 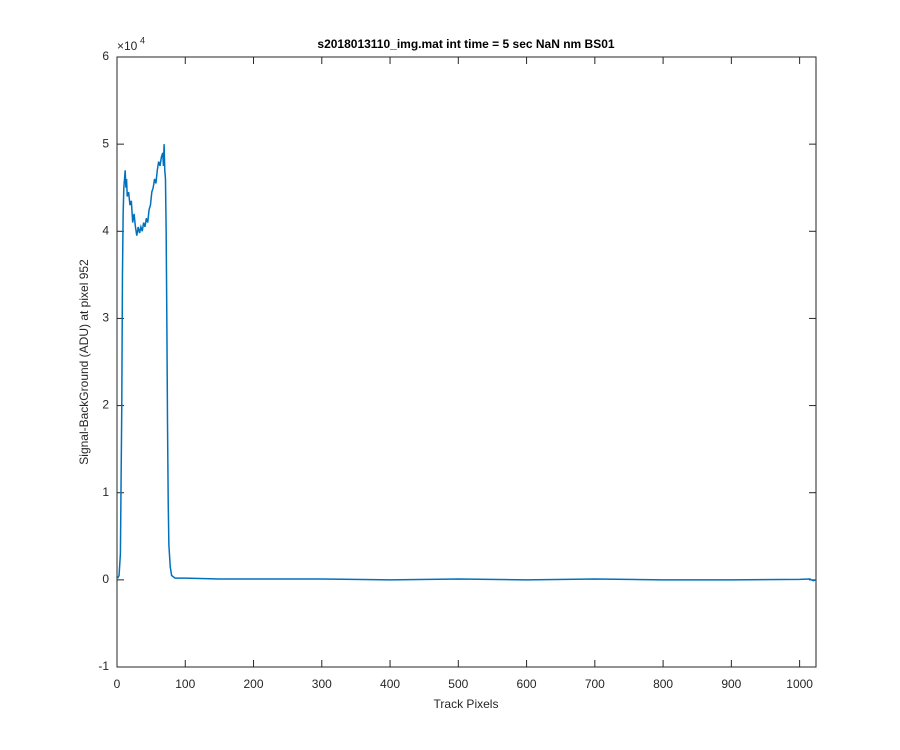 What do you see at coordinates (466, 704) in the screenshot?
I see `x-axis-label: Track Pixels` at bounding box center [466, 704].